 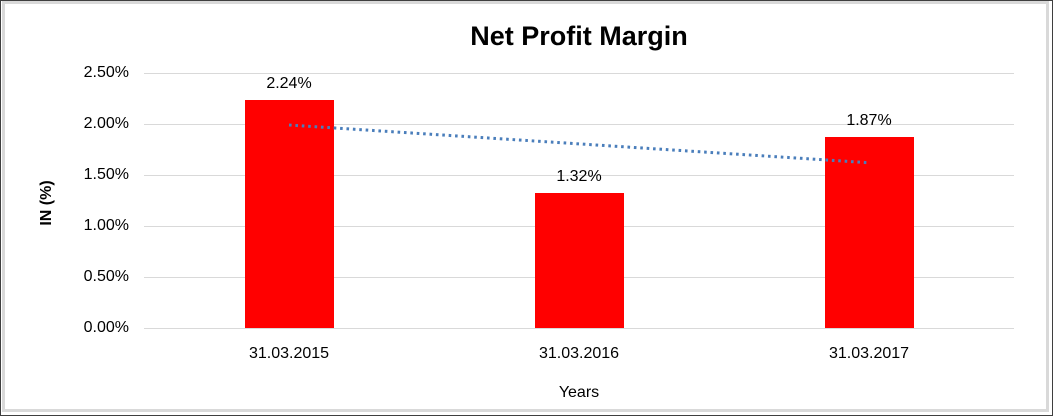 I want to click on y-tick-label: 2.50%, so click(x=106, y=72).